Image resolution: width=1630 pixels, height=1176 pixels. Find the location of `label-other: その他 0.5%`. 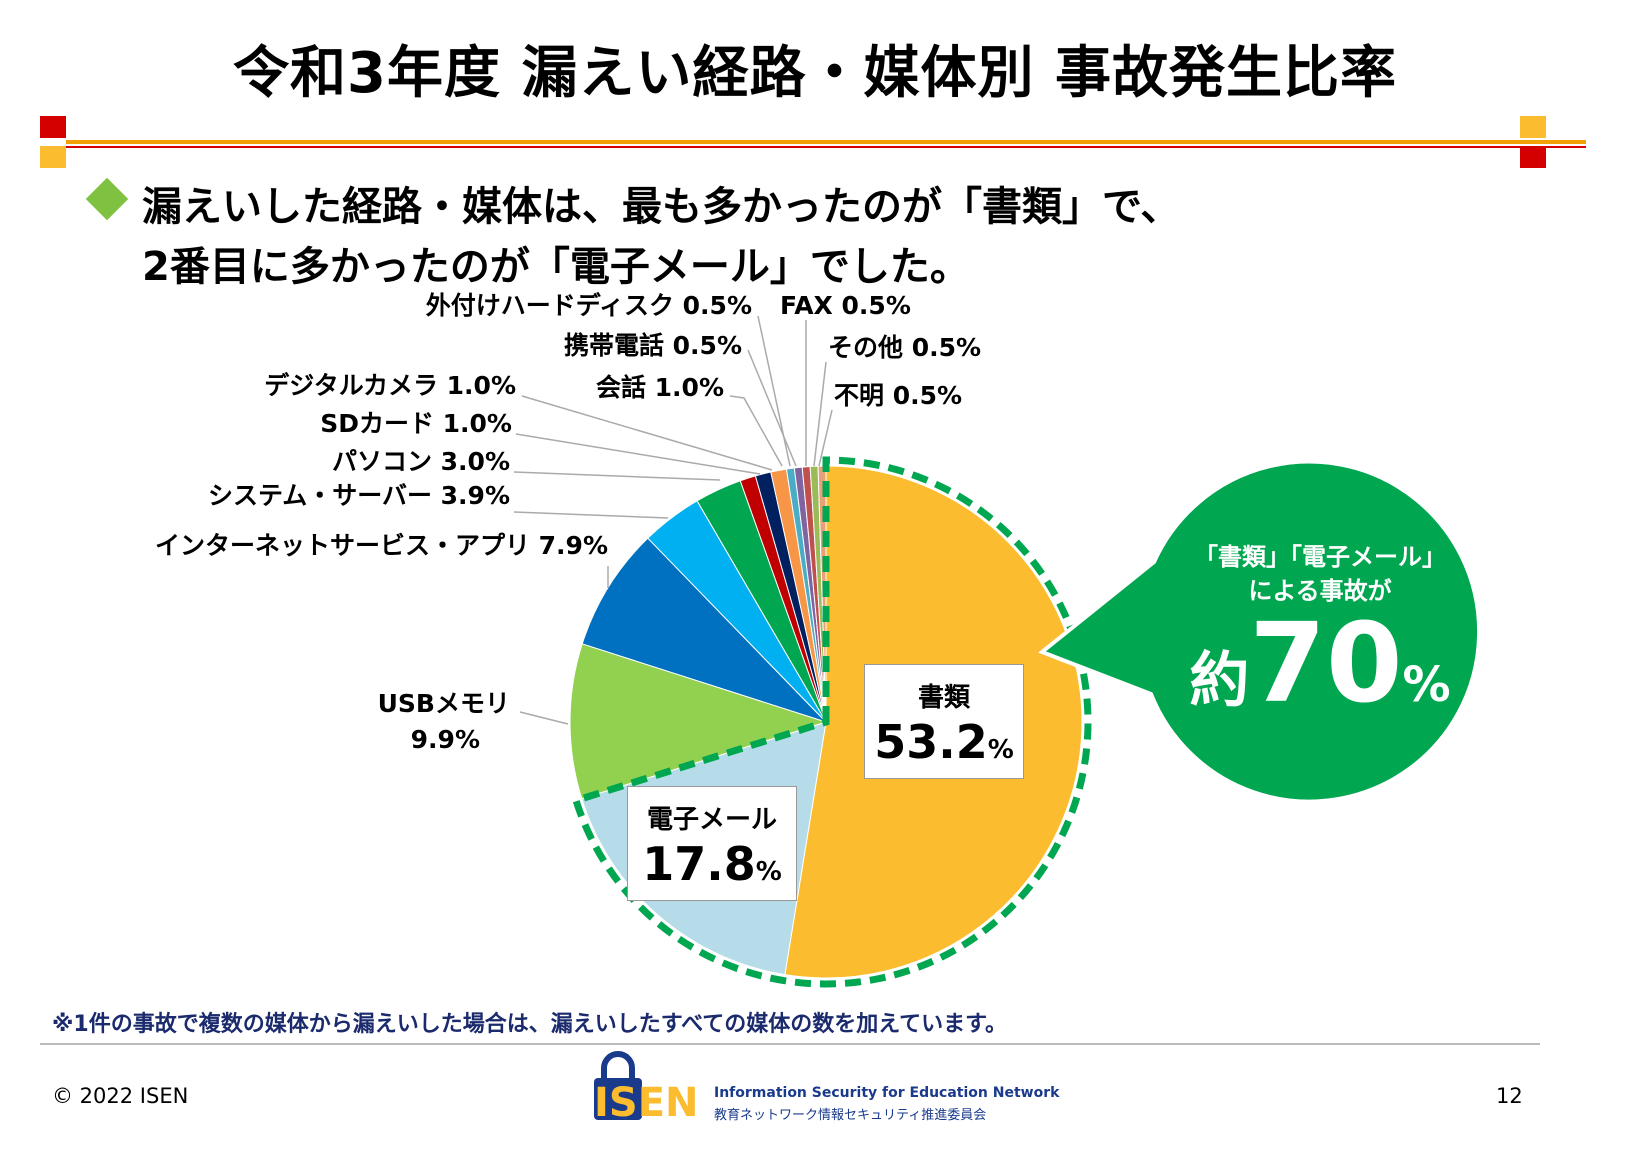

label-other: その他 0.5% is located at coordinates (904, 347).